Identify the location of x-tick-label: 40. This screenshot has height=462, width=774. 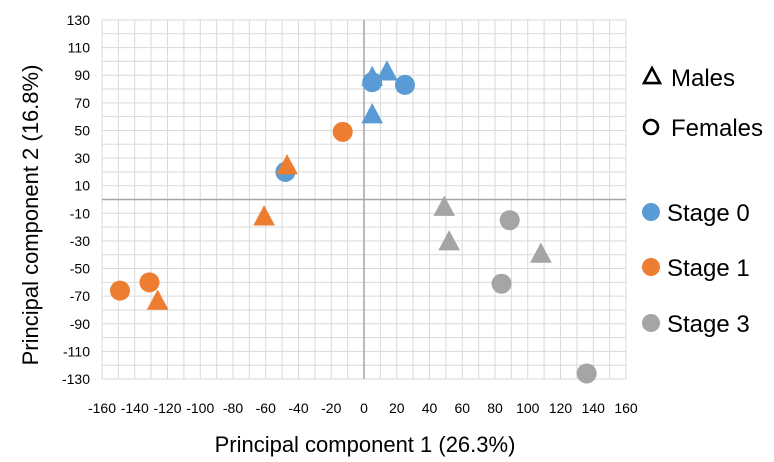
(430, 408).